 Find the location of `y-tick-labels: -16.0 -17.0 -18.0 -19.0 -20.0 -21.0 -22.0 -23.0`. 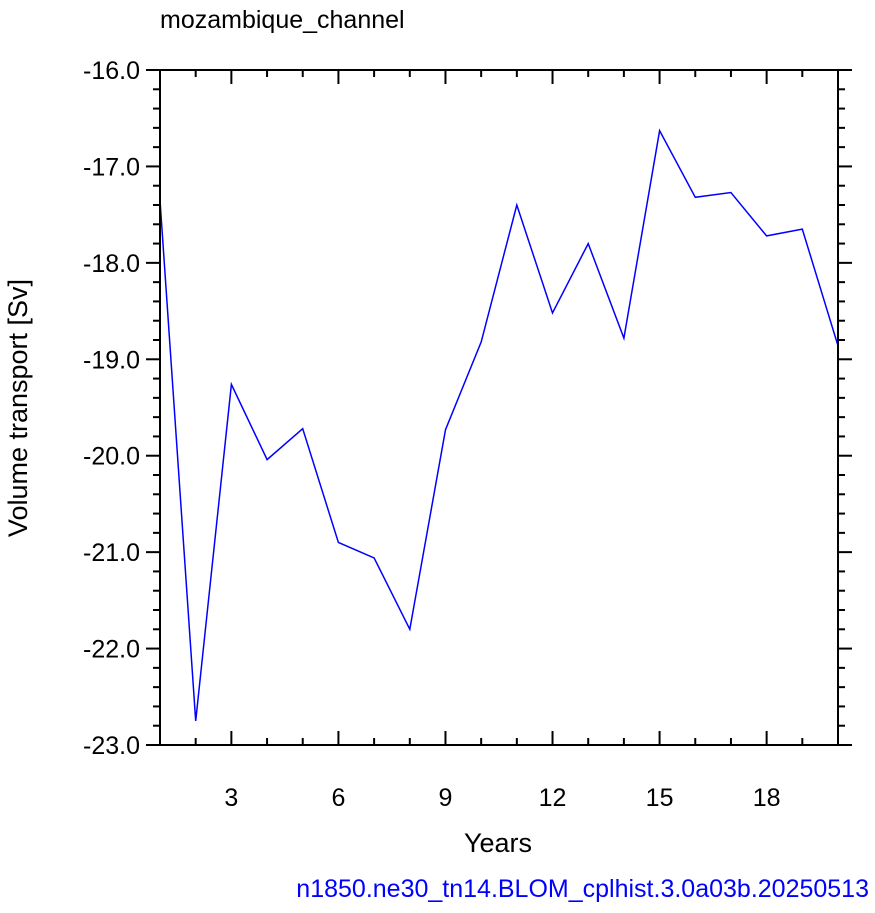

y-tick-labels: -16.0 -17.0 -18.0 -19.0 -20.0 -21.0 -22.0 -23.0 is located at coordinates (111, 408).